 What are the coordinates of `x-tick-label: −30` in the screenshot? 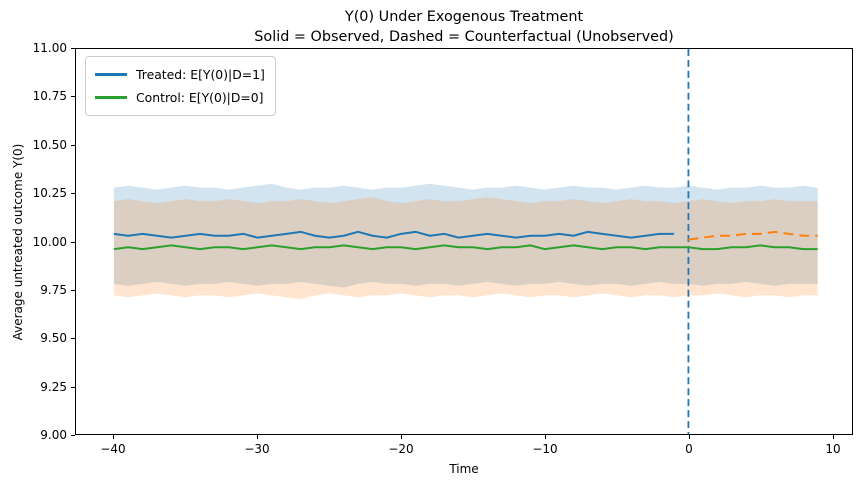 It's located at (257, 449).